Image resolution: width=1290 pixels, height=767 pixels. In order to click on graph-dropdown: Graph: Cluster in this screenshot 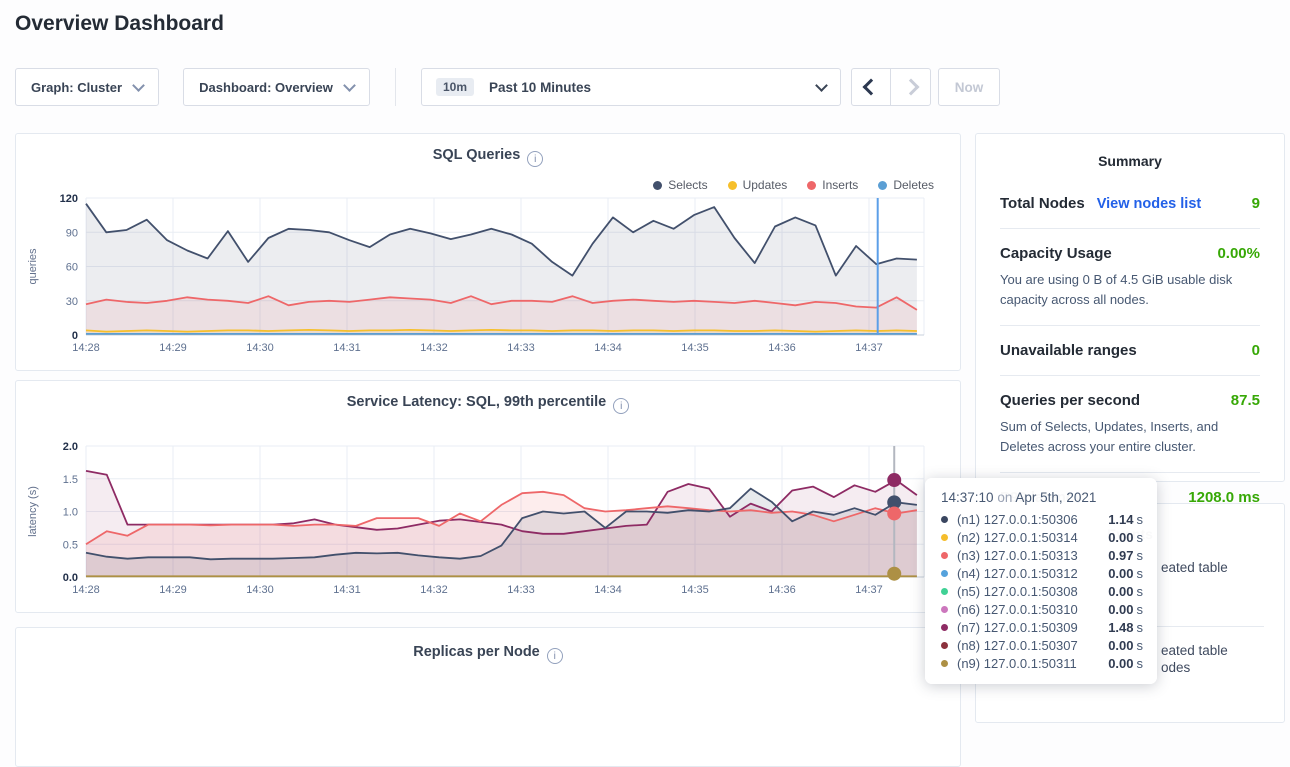, I will do `click(87, 87)`.